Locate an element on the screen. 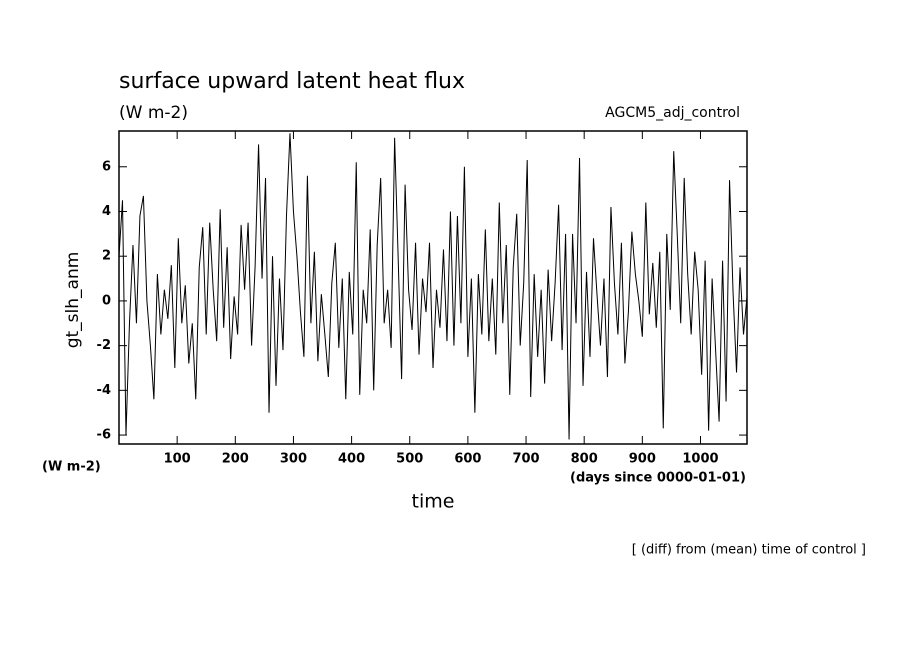 The image size is (904, 654). y-units: (W m-2) is located at coordinates (71, 467).